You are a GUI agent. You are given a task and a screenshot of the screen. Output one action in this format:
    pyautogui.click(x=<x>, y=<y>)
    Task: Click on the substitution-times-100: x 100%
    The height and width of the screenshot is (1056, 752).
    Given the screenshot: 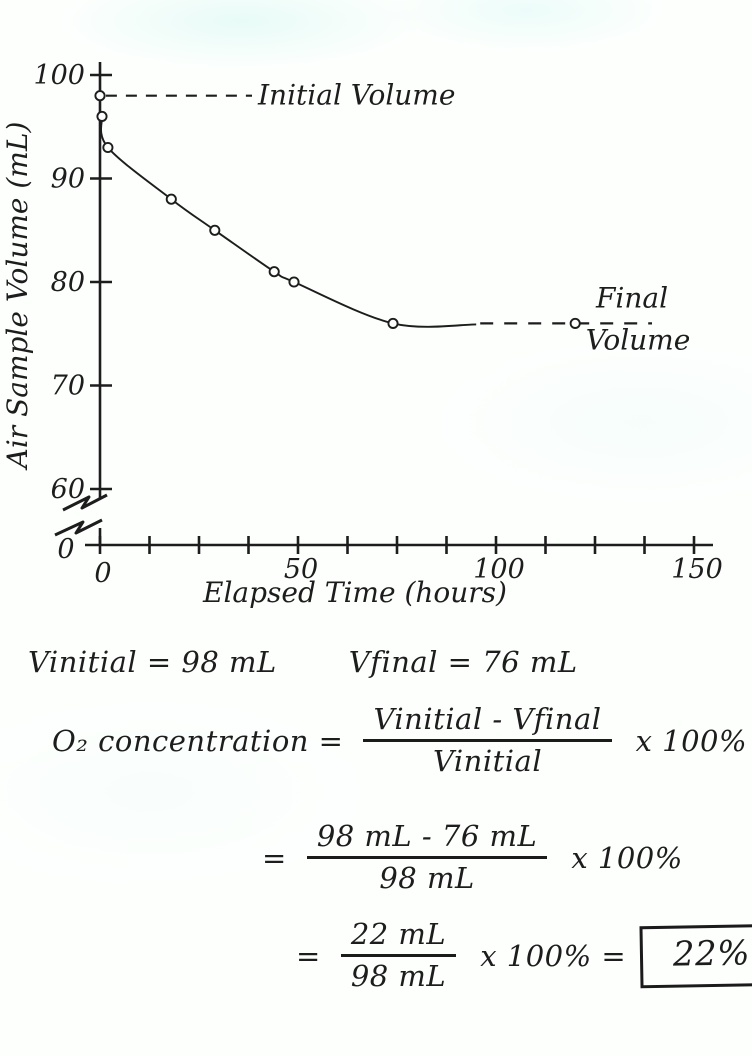 What is the action you would take?
    pyautogui.click(x=627, y=857)
    